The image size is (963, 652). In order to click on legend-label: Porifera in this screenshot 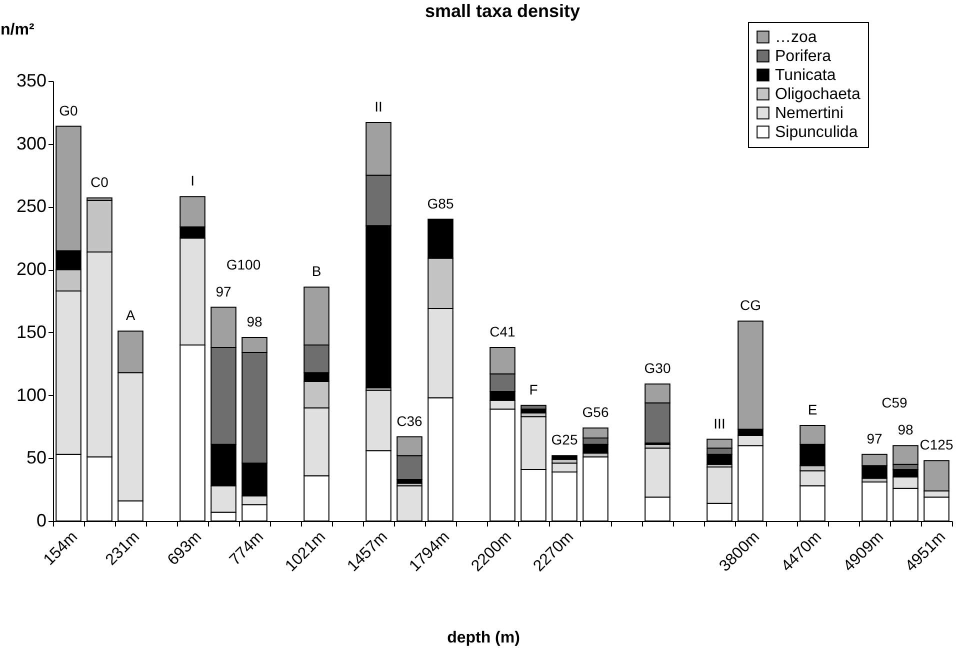, I will do `click(803, 56)`.